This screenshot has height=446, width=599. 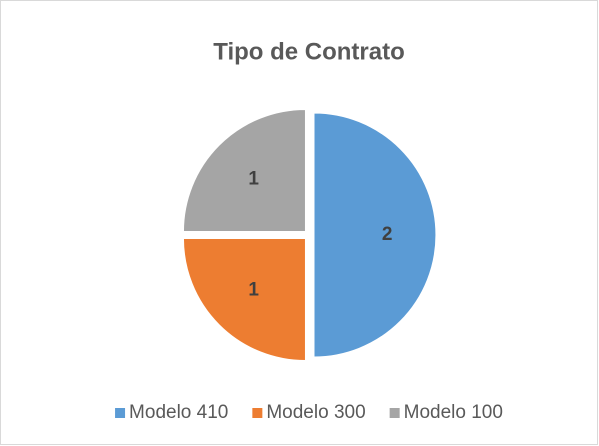 What do you see at coordinates (178, 412) in the screenshot?
I see `legend-label: Modelo 410` at bounding box center [178, 412].